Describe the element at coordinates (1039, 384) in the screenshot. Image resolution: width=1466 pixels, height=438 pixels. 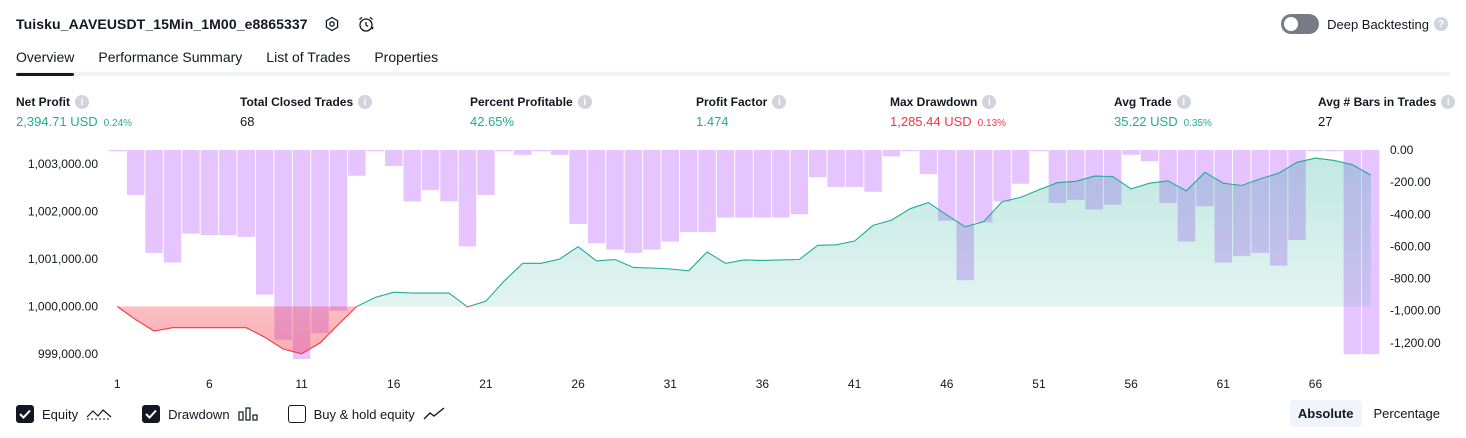
I see `x-axis-tick-label: 51` at that location.